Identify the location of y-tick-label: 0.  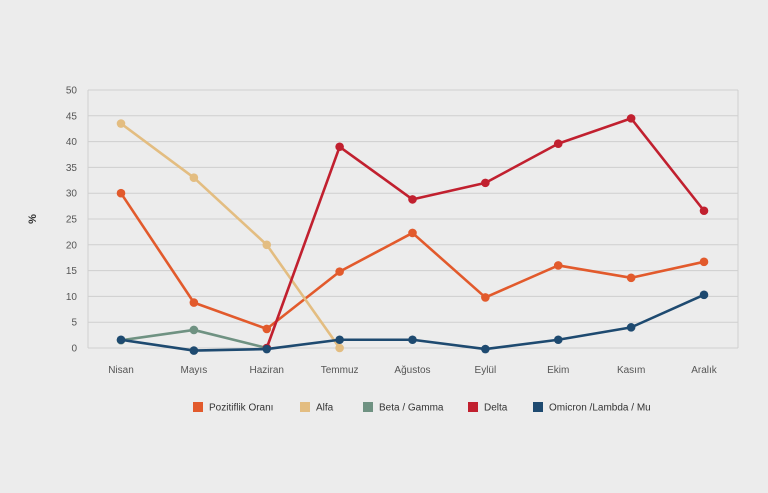
(74, 349).